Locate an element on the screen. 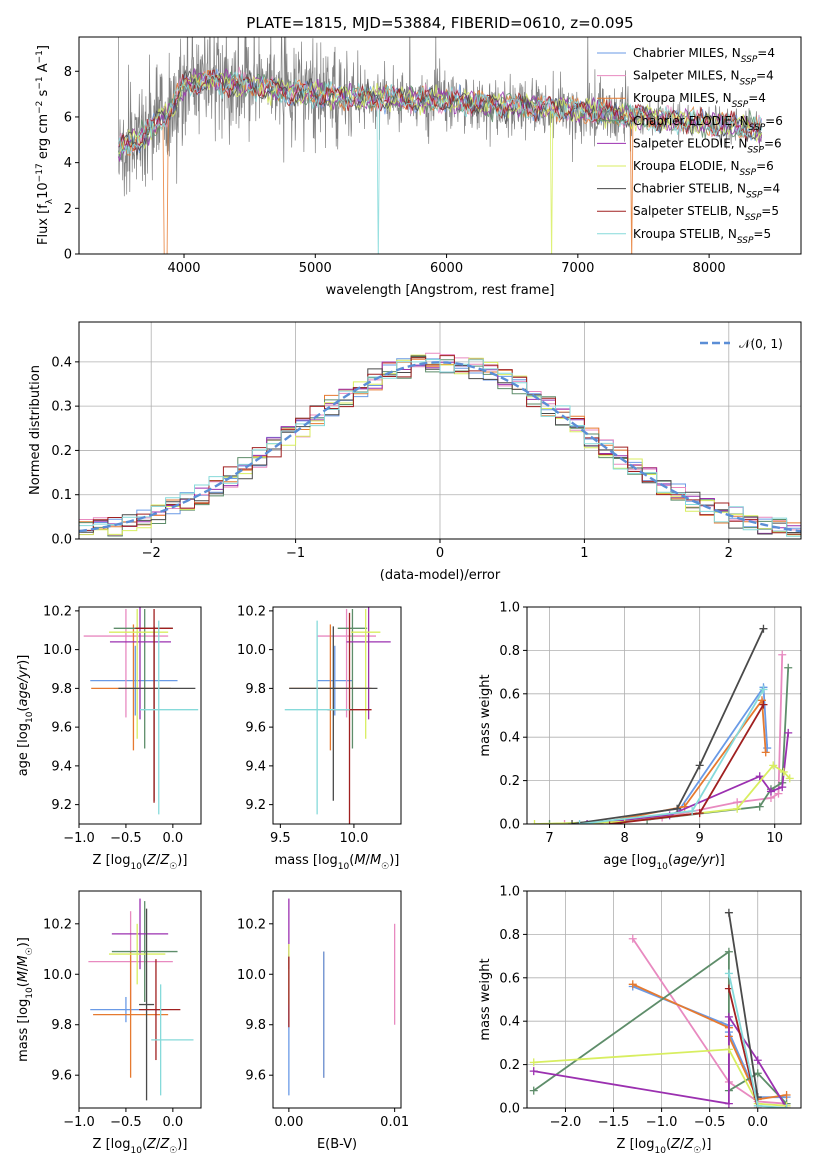 The height and width of the screenshot is (1170, 819). x-tick-label: 1 is located at coordinates (584, 553).